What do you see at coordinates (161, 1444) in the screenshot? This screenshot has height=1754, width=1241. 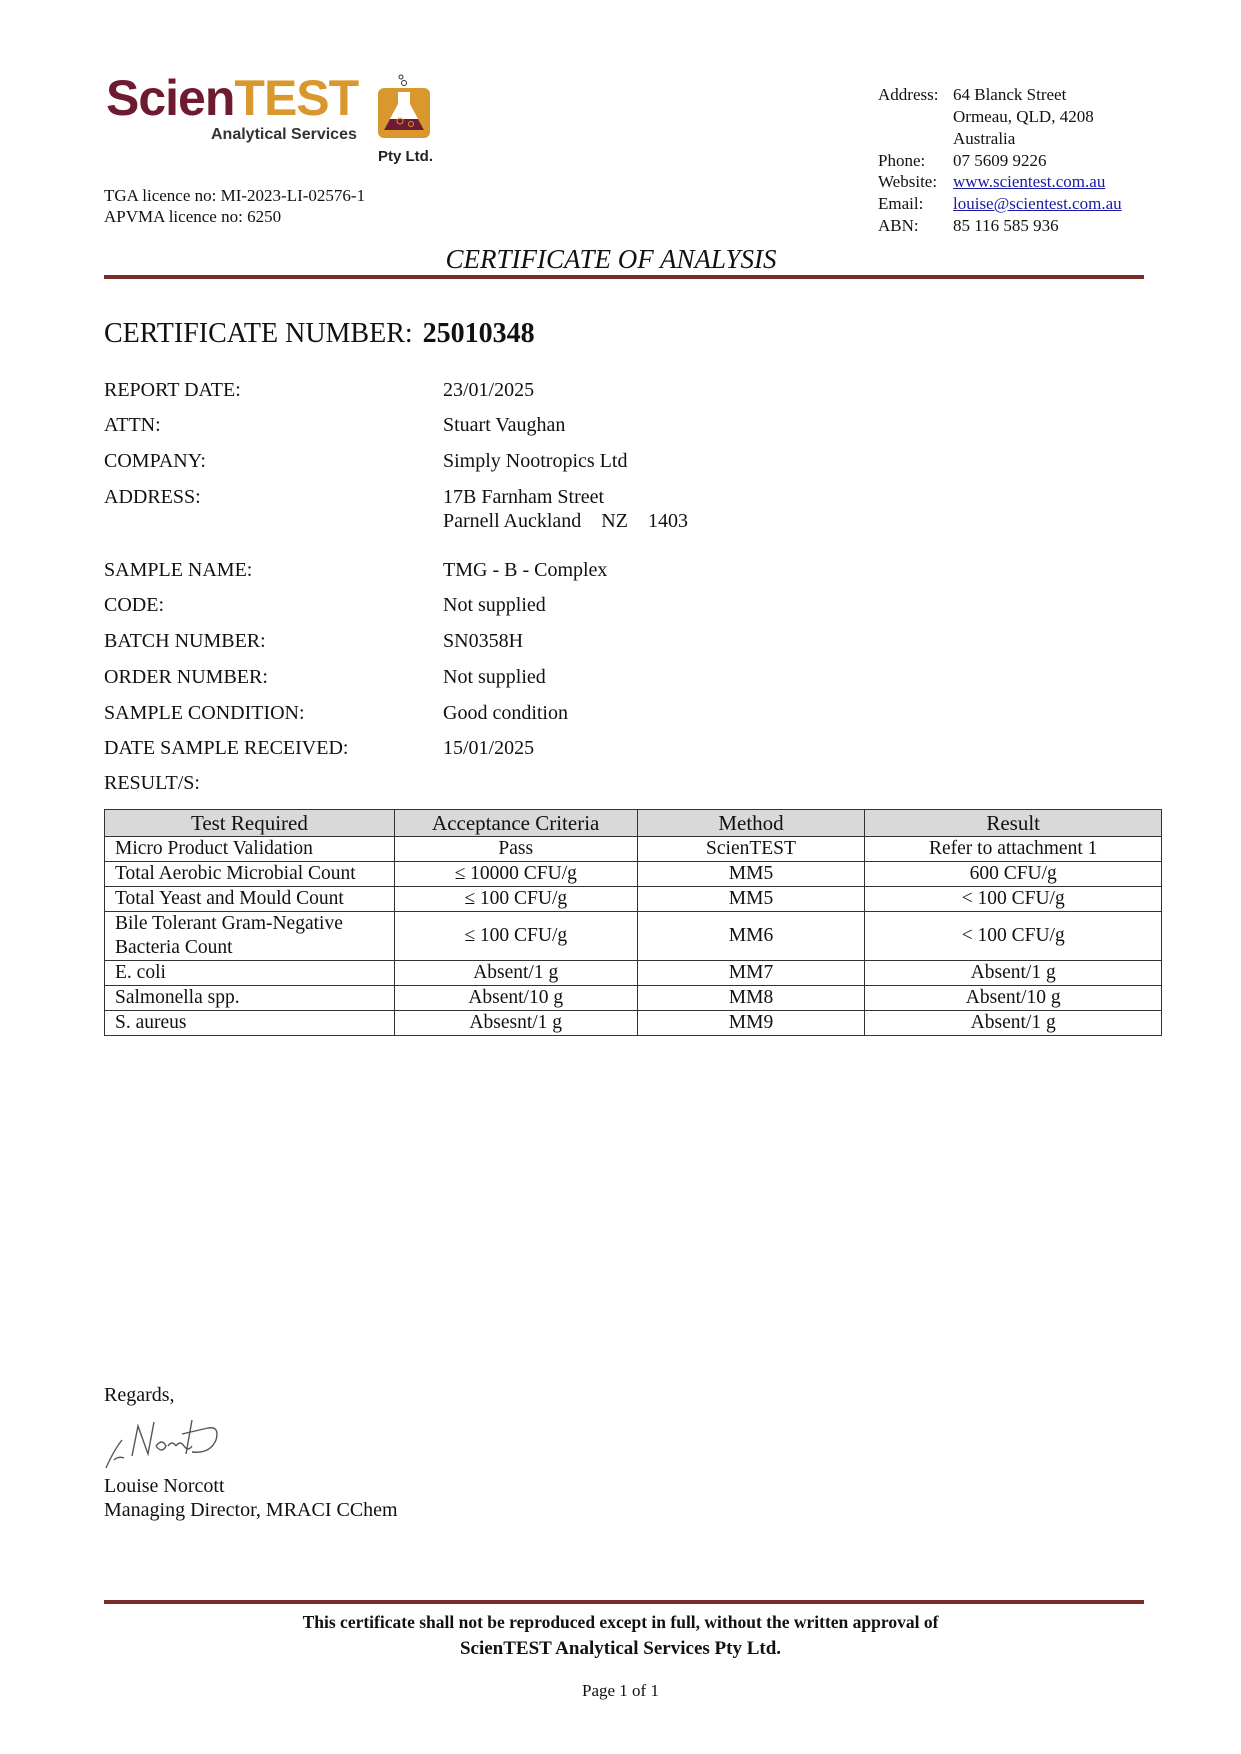 I see `signature-image` at bounding box center [161, 1444].